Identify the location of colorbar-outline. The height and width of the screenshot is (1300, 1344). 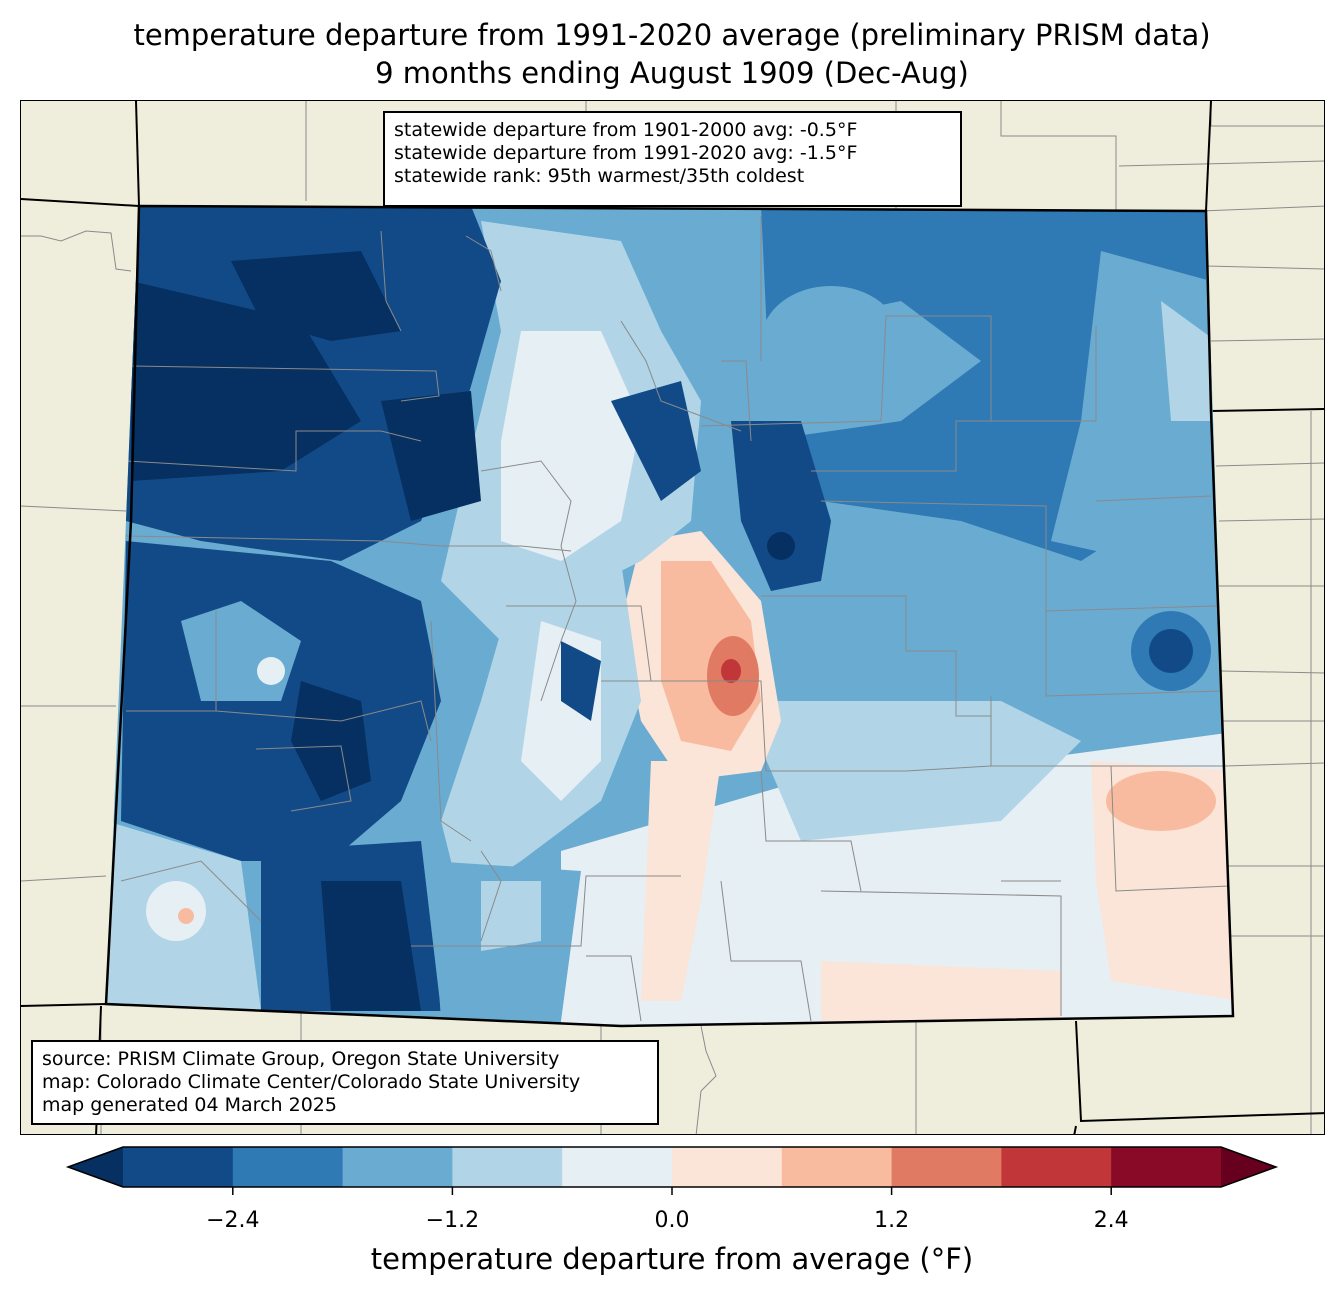
(672, 1167).